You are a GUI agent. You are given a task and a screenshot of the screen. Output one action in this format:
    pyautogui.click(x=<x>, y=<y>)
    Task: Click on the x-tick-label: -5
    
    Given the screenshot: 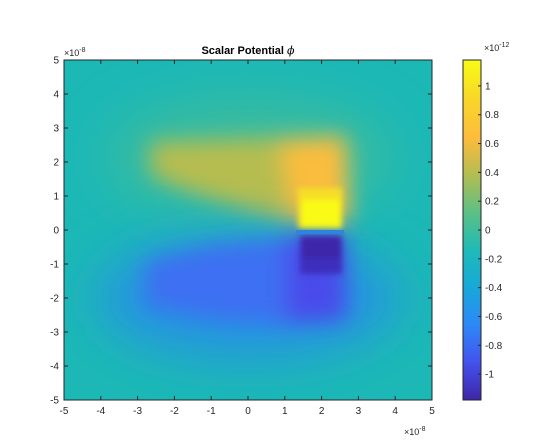 What is the action you would take?
    pyautogui.click(x=64, y=411)
    